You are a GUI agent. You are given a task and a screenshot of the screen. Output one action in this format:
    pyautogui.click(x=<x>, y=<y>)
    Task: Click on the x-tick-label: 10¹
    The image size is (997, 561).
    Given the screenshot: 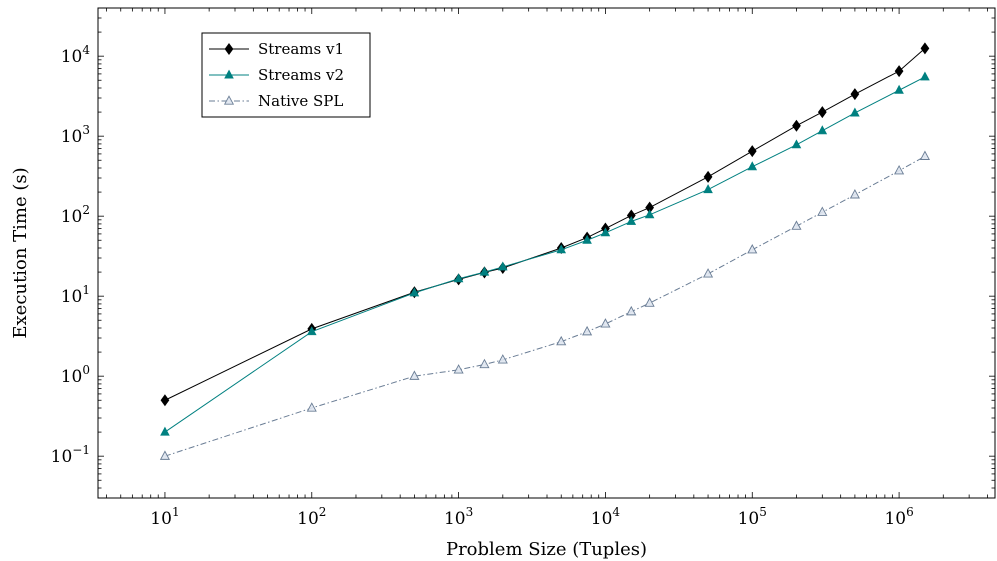 What is the action you would take?
    pyautogui.click(x=164, y=517)
    